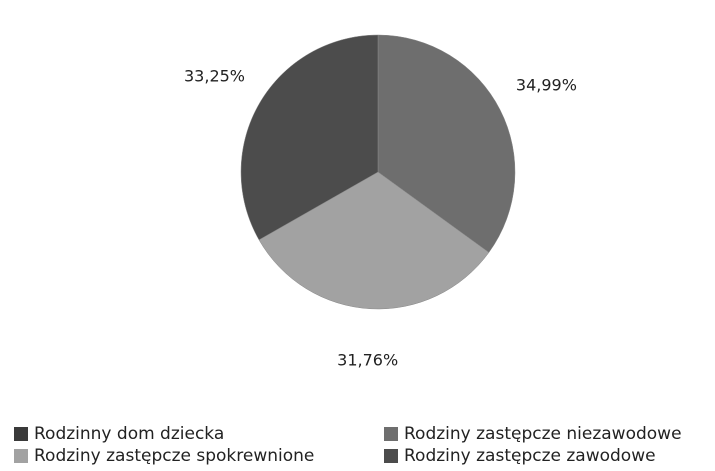  Describe the element at coordinates (530, 456) in the screenshot. I see `legend-label: Rodziny zastępcze zawodowe` at that location.